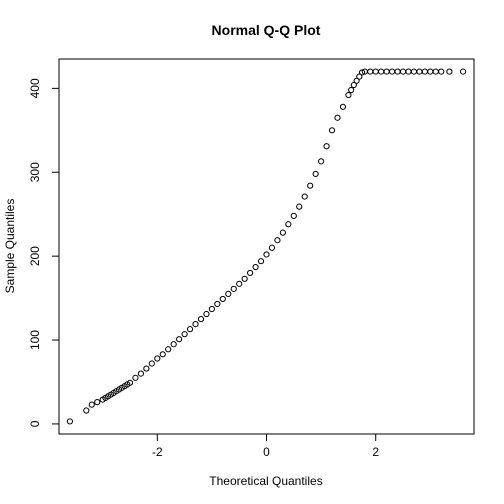 The width and height of the screenshot is (504, 504). Describe the element at coordinates (265, 481) in the screenshot. I see `x-axis-label: Theoretical Quantiles` at that location.